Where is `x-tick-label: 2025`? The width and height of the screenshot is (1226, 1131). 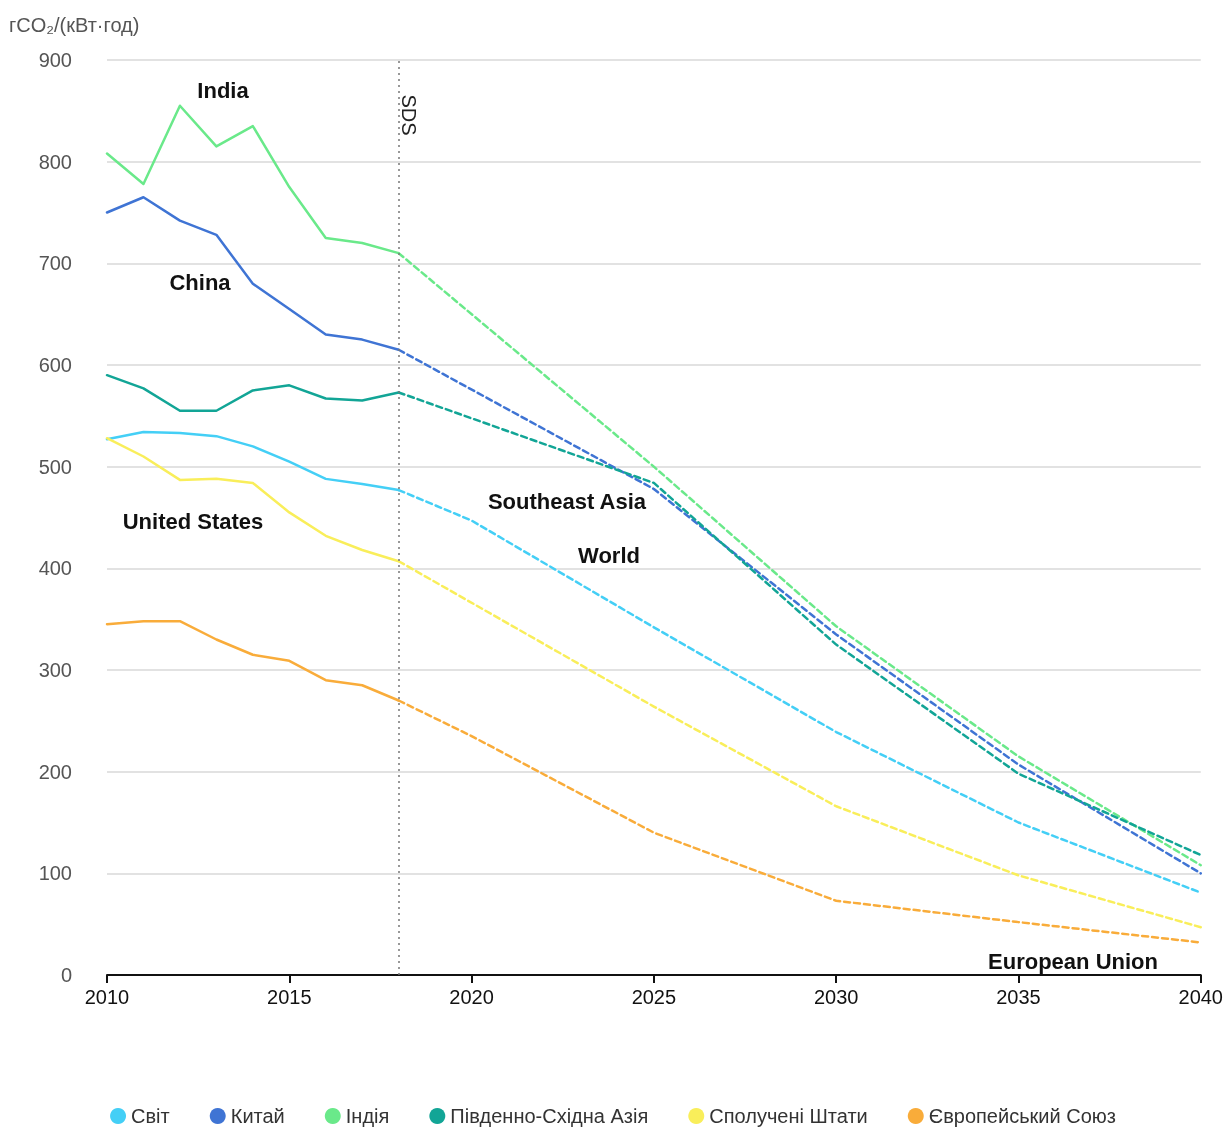
x-tick-label: 2025 is located at coordinates (654, 997).